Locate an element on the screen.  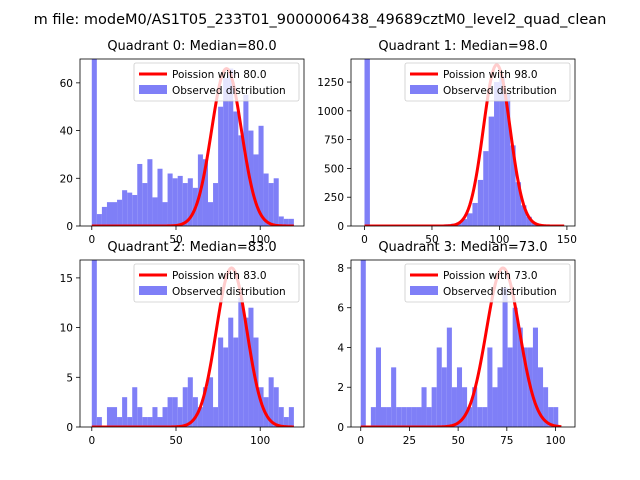
y-tick-label: 8 is located at coordinates (340, 269).